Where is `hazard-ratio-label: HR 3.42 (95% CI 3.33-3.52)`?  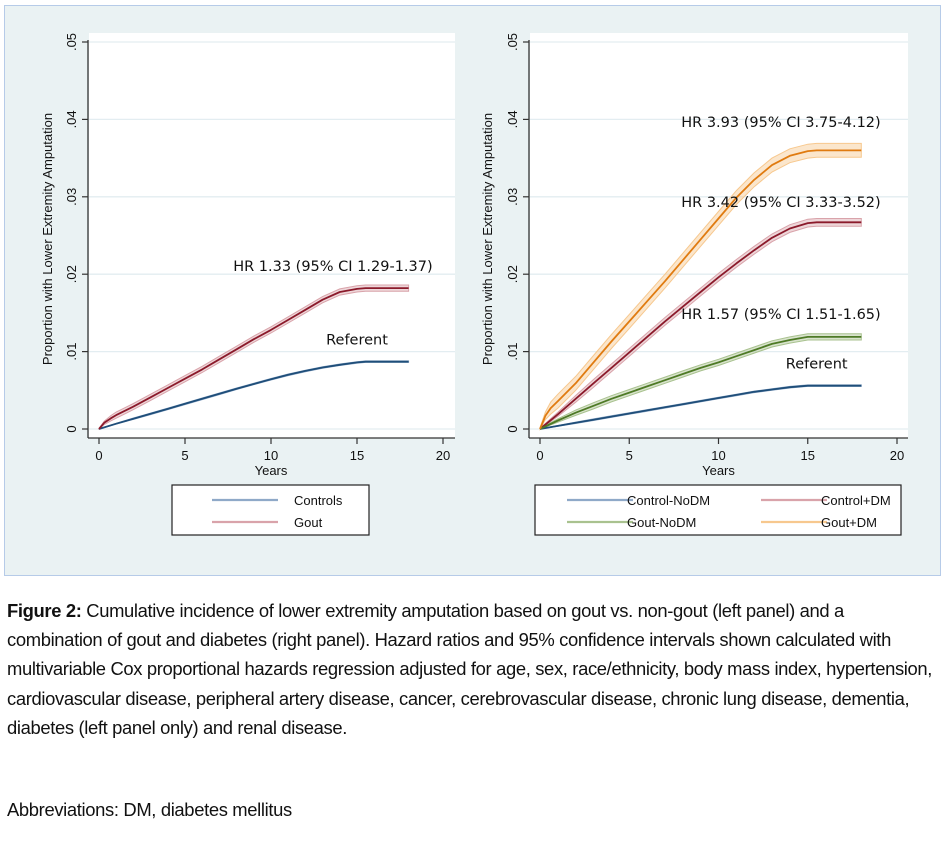
hazard-ratio-label: HR 3.42 (95% CI 3.33-3.52) is located at coordinates (780, 203).